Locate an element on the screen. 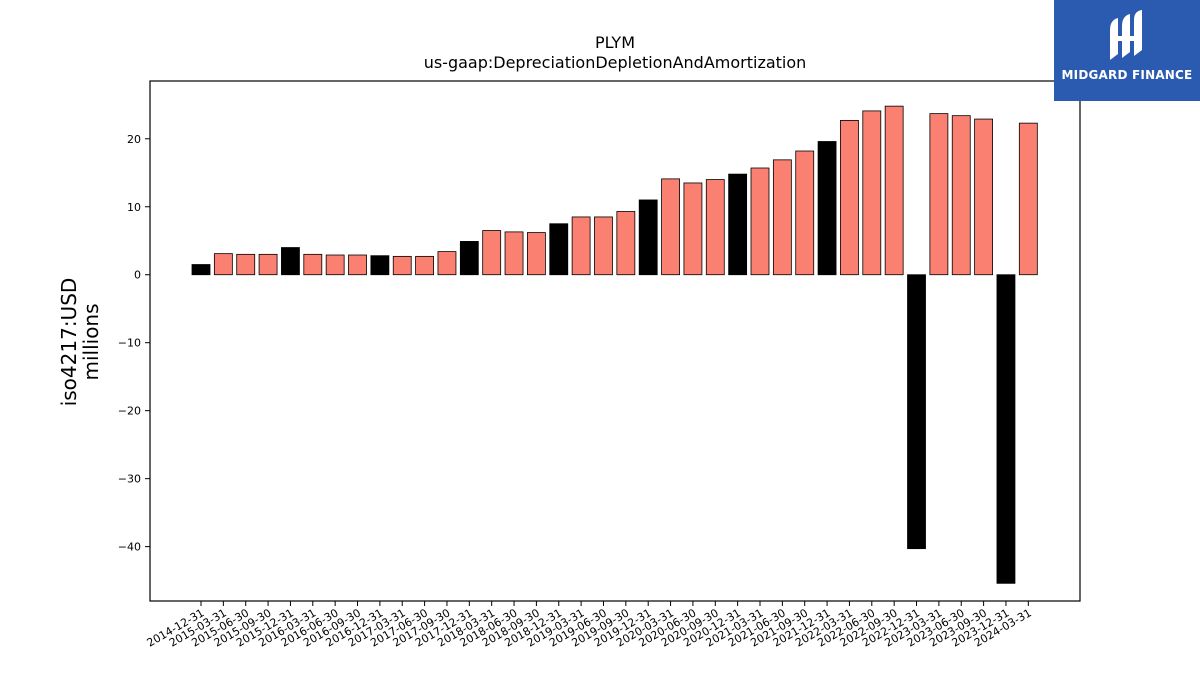 This screenshot has width=1200, height=675. y-axis-label: iso4217:USD millions is located at coordinates (80, 342).